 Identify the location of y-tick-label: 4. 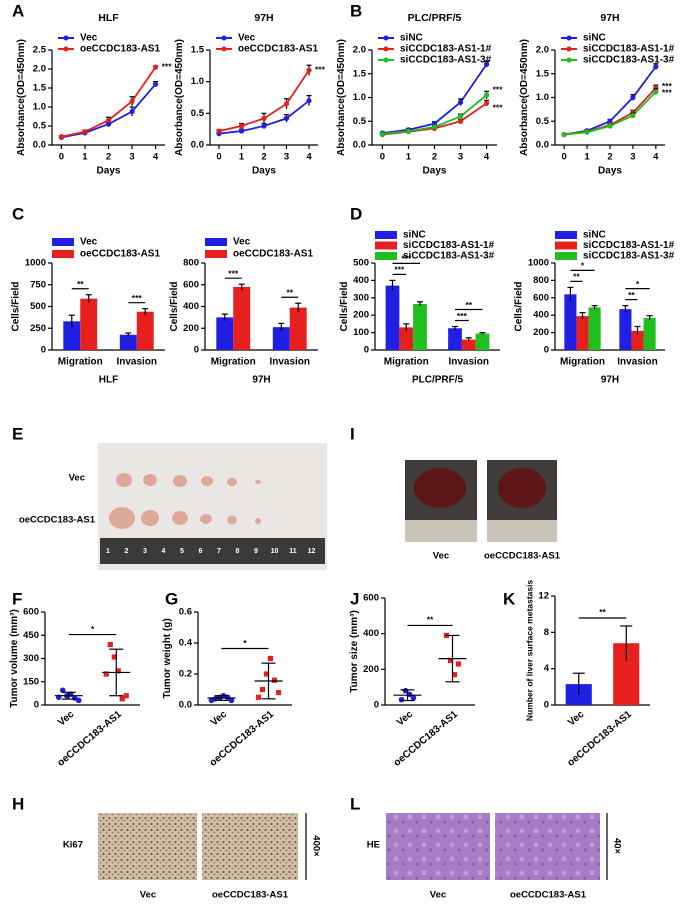
(547, 668).